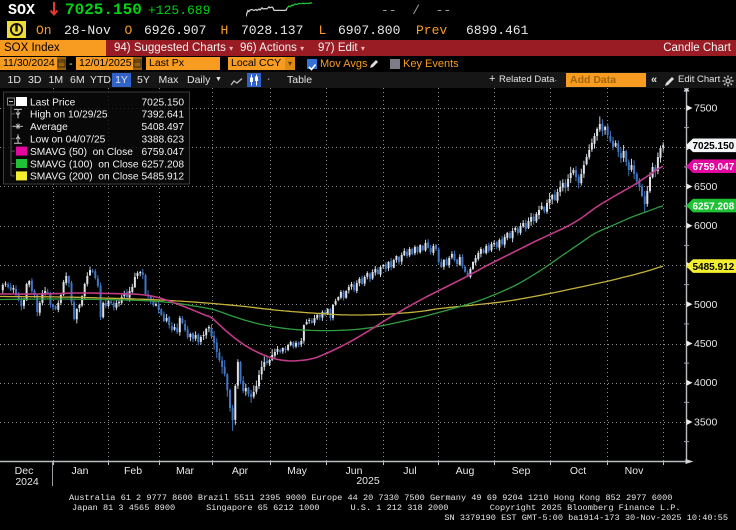  What do you see at coordinates (84, 164) in the screenshot?
I see `svg-text: SMAVG (100) on Close` at bounding box center [84, 164].